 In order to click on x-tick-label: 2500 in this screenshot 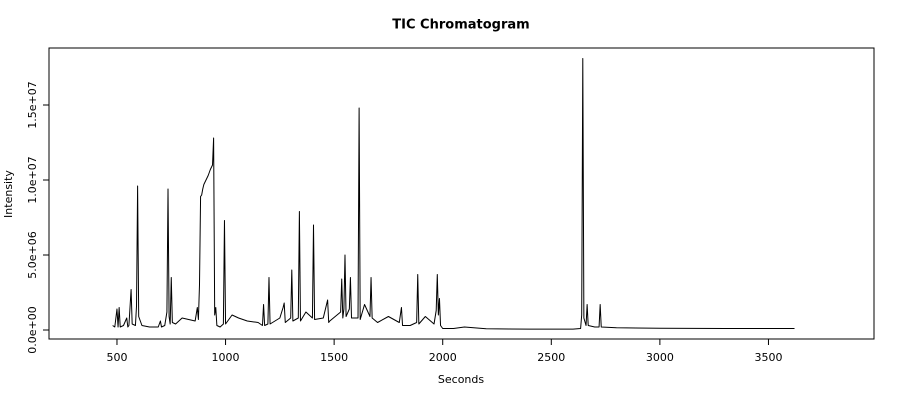, I will do `click(551, 357)`.